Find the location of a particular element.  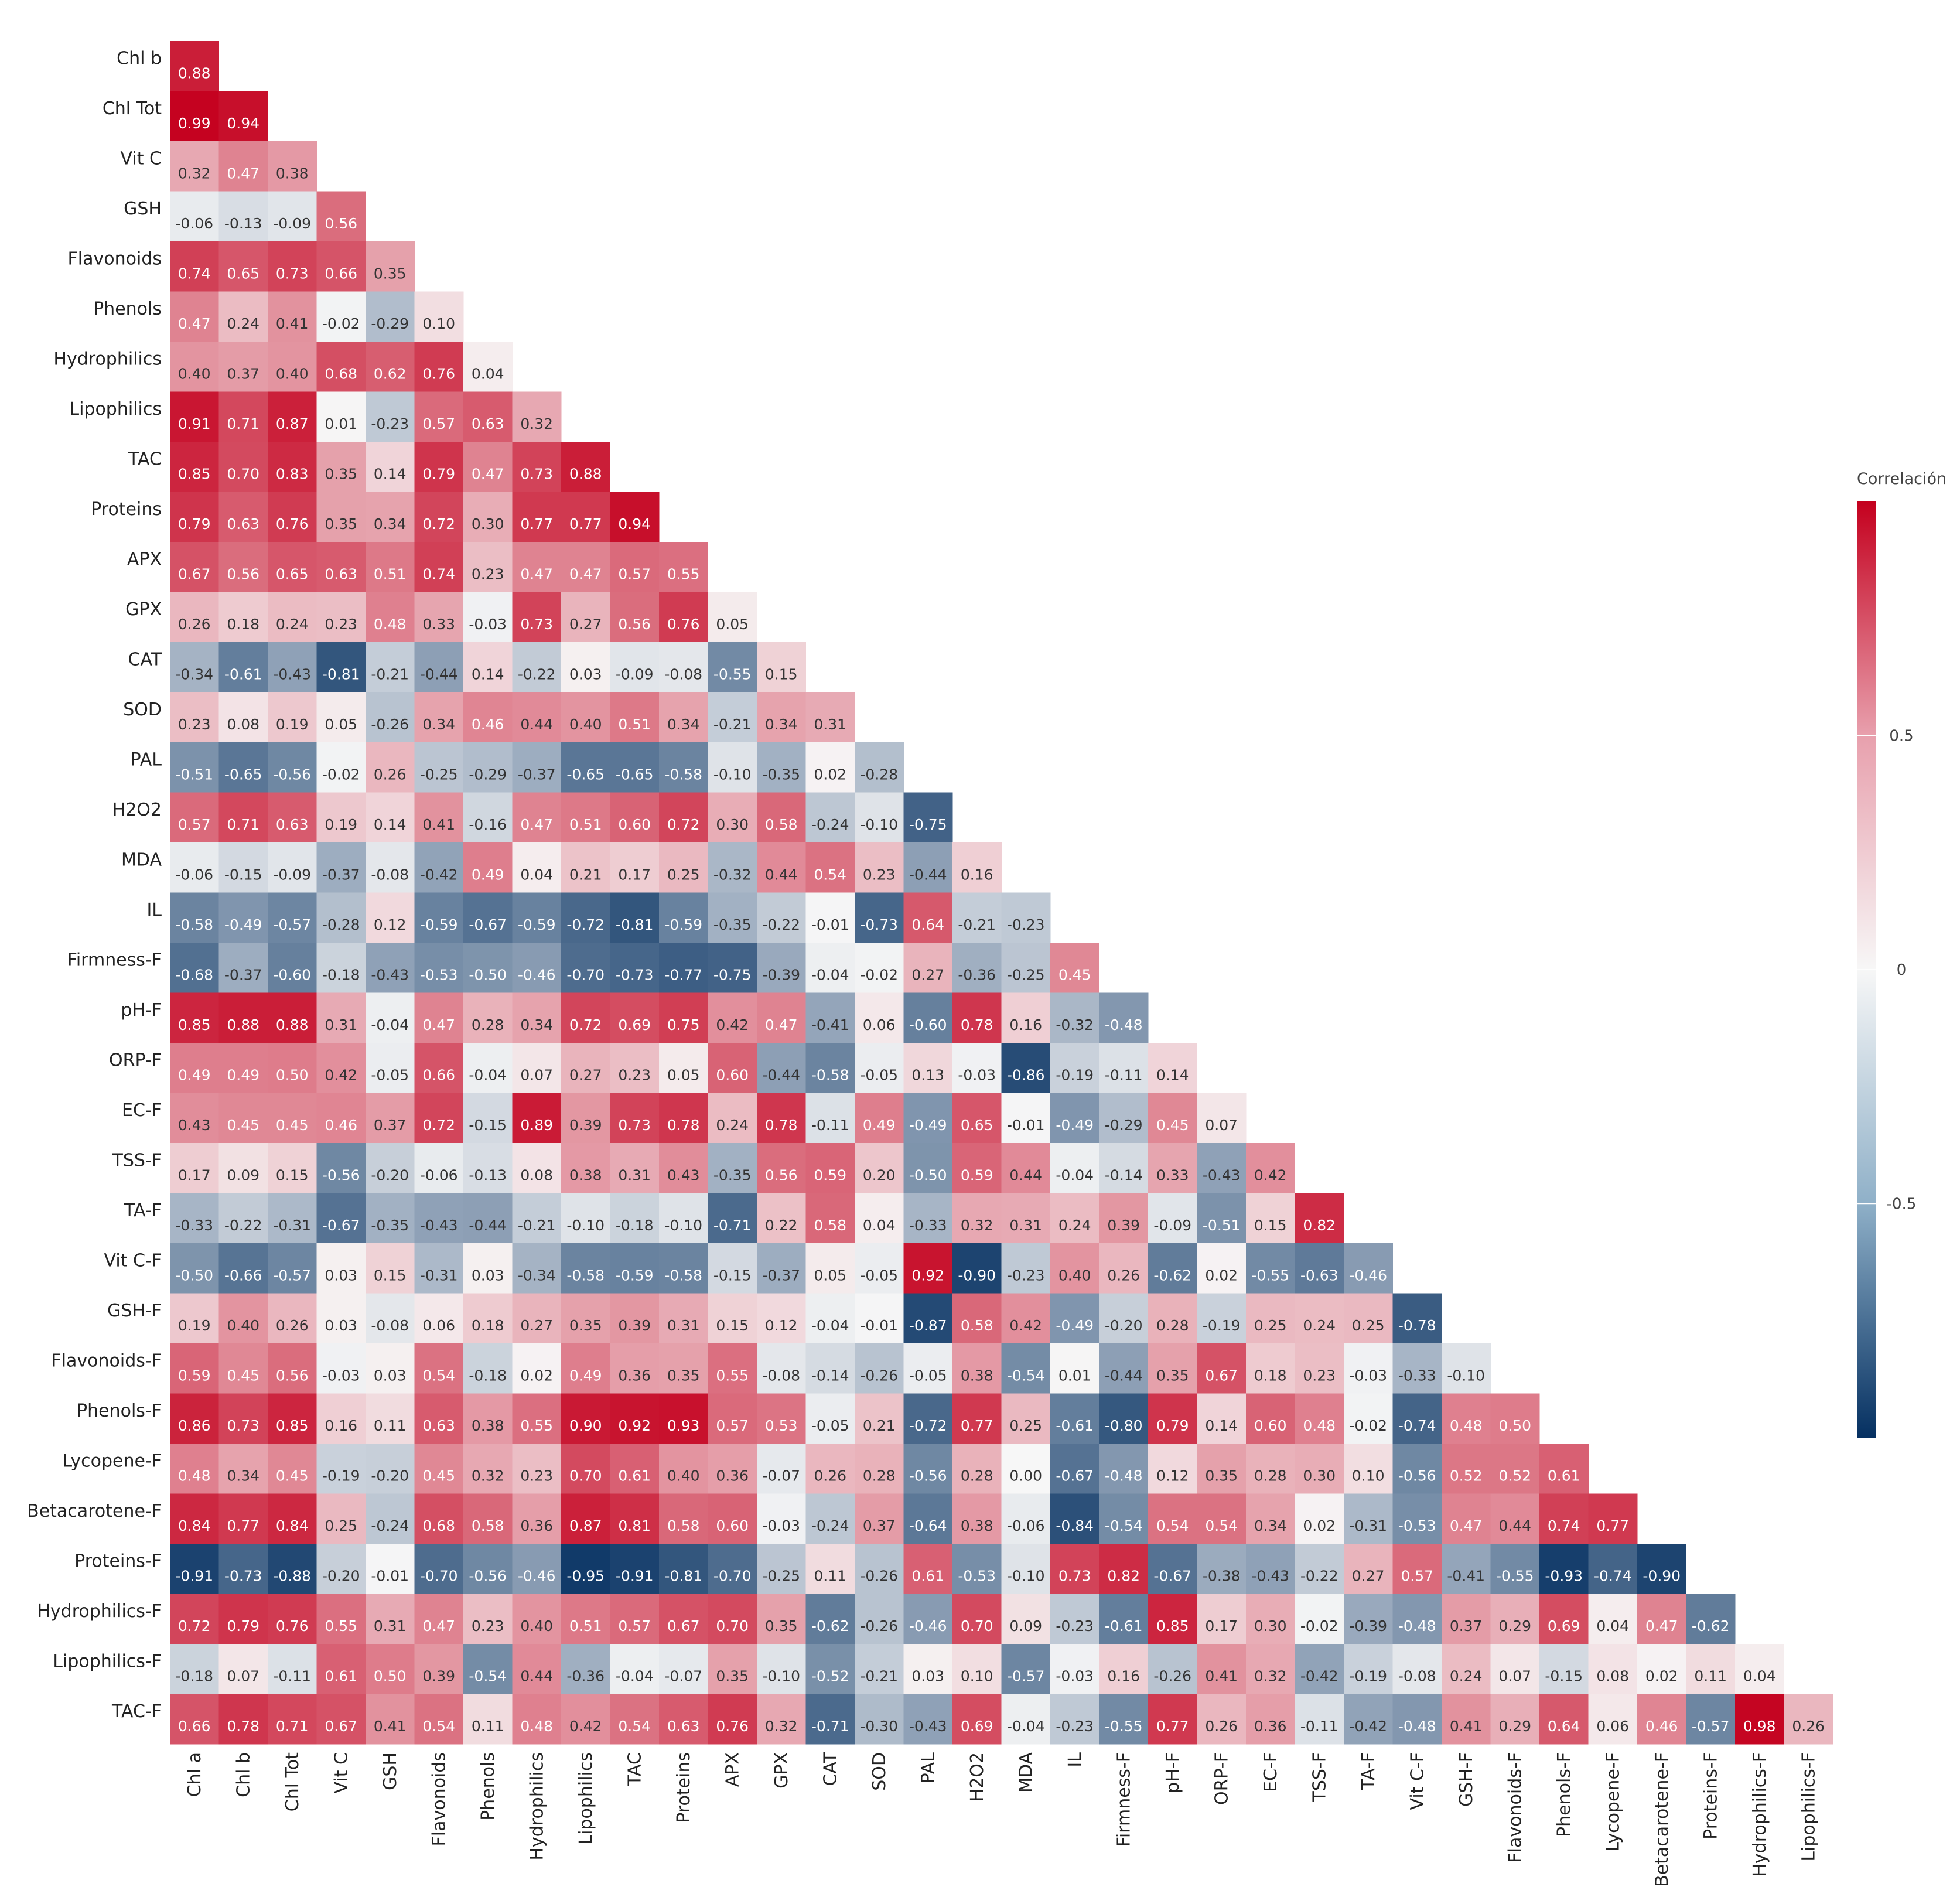

cell-value-label: 0.05 is located at coordinates (683, 1074).